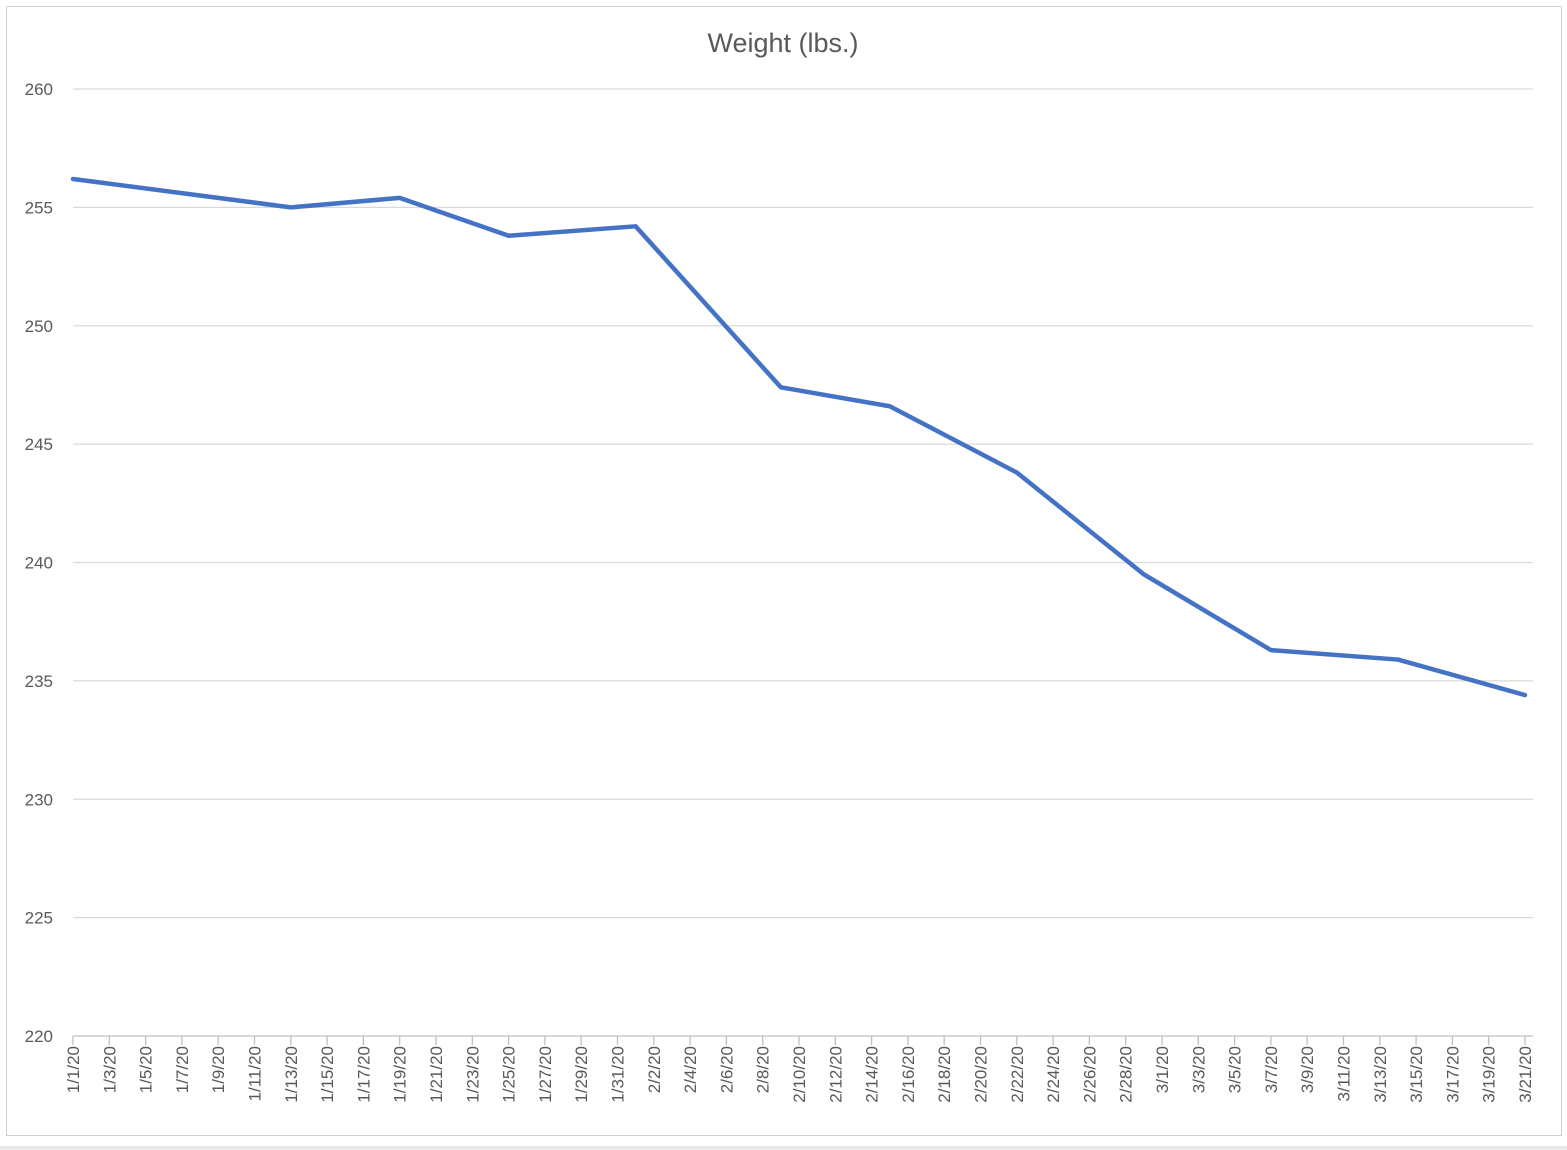 This screenshot has height=1150, width=1567. I want to click on x-tick-label: 3/9/20, so click(1307, 1069).